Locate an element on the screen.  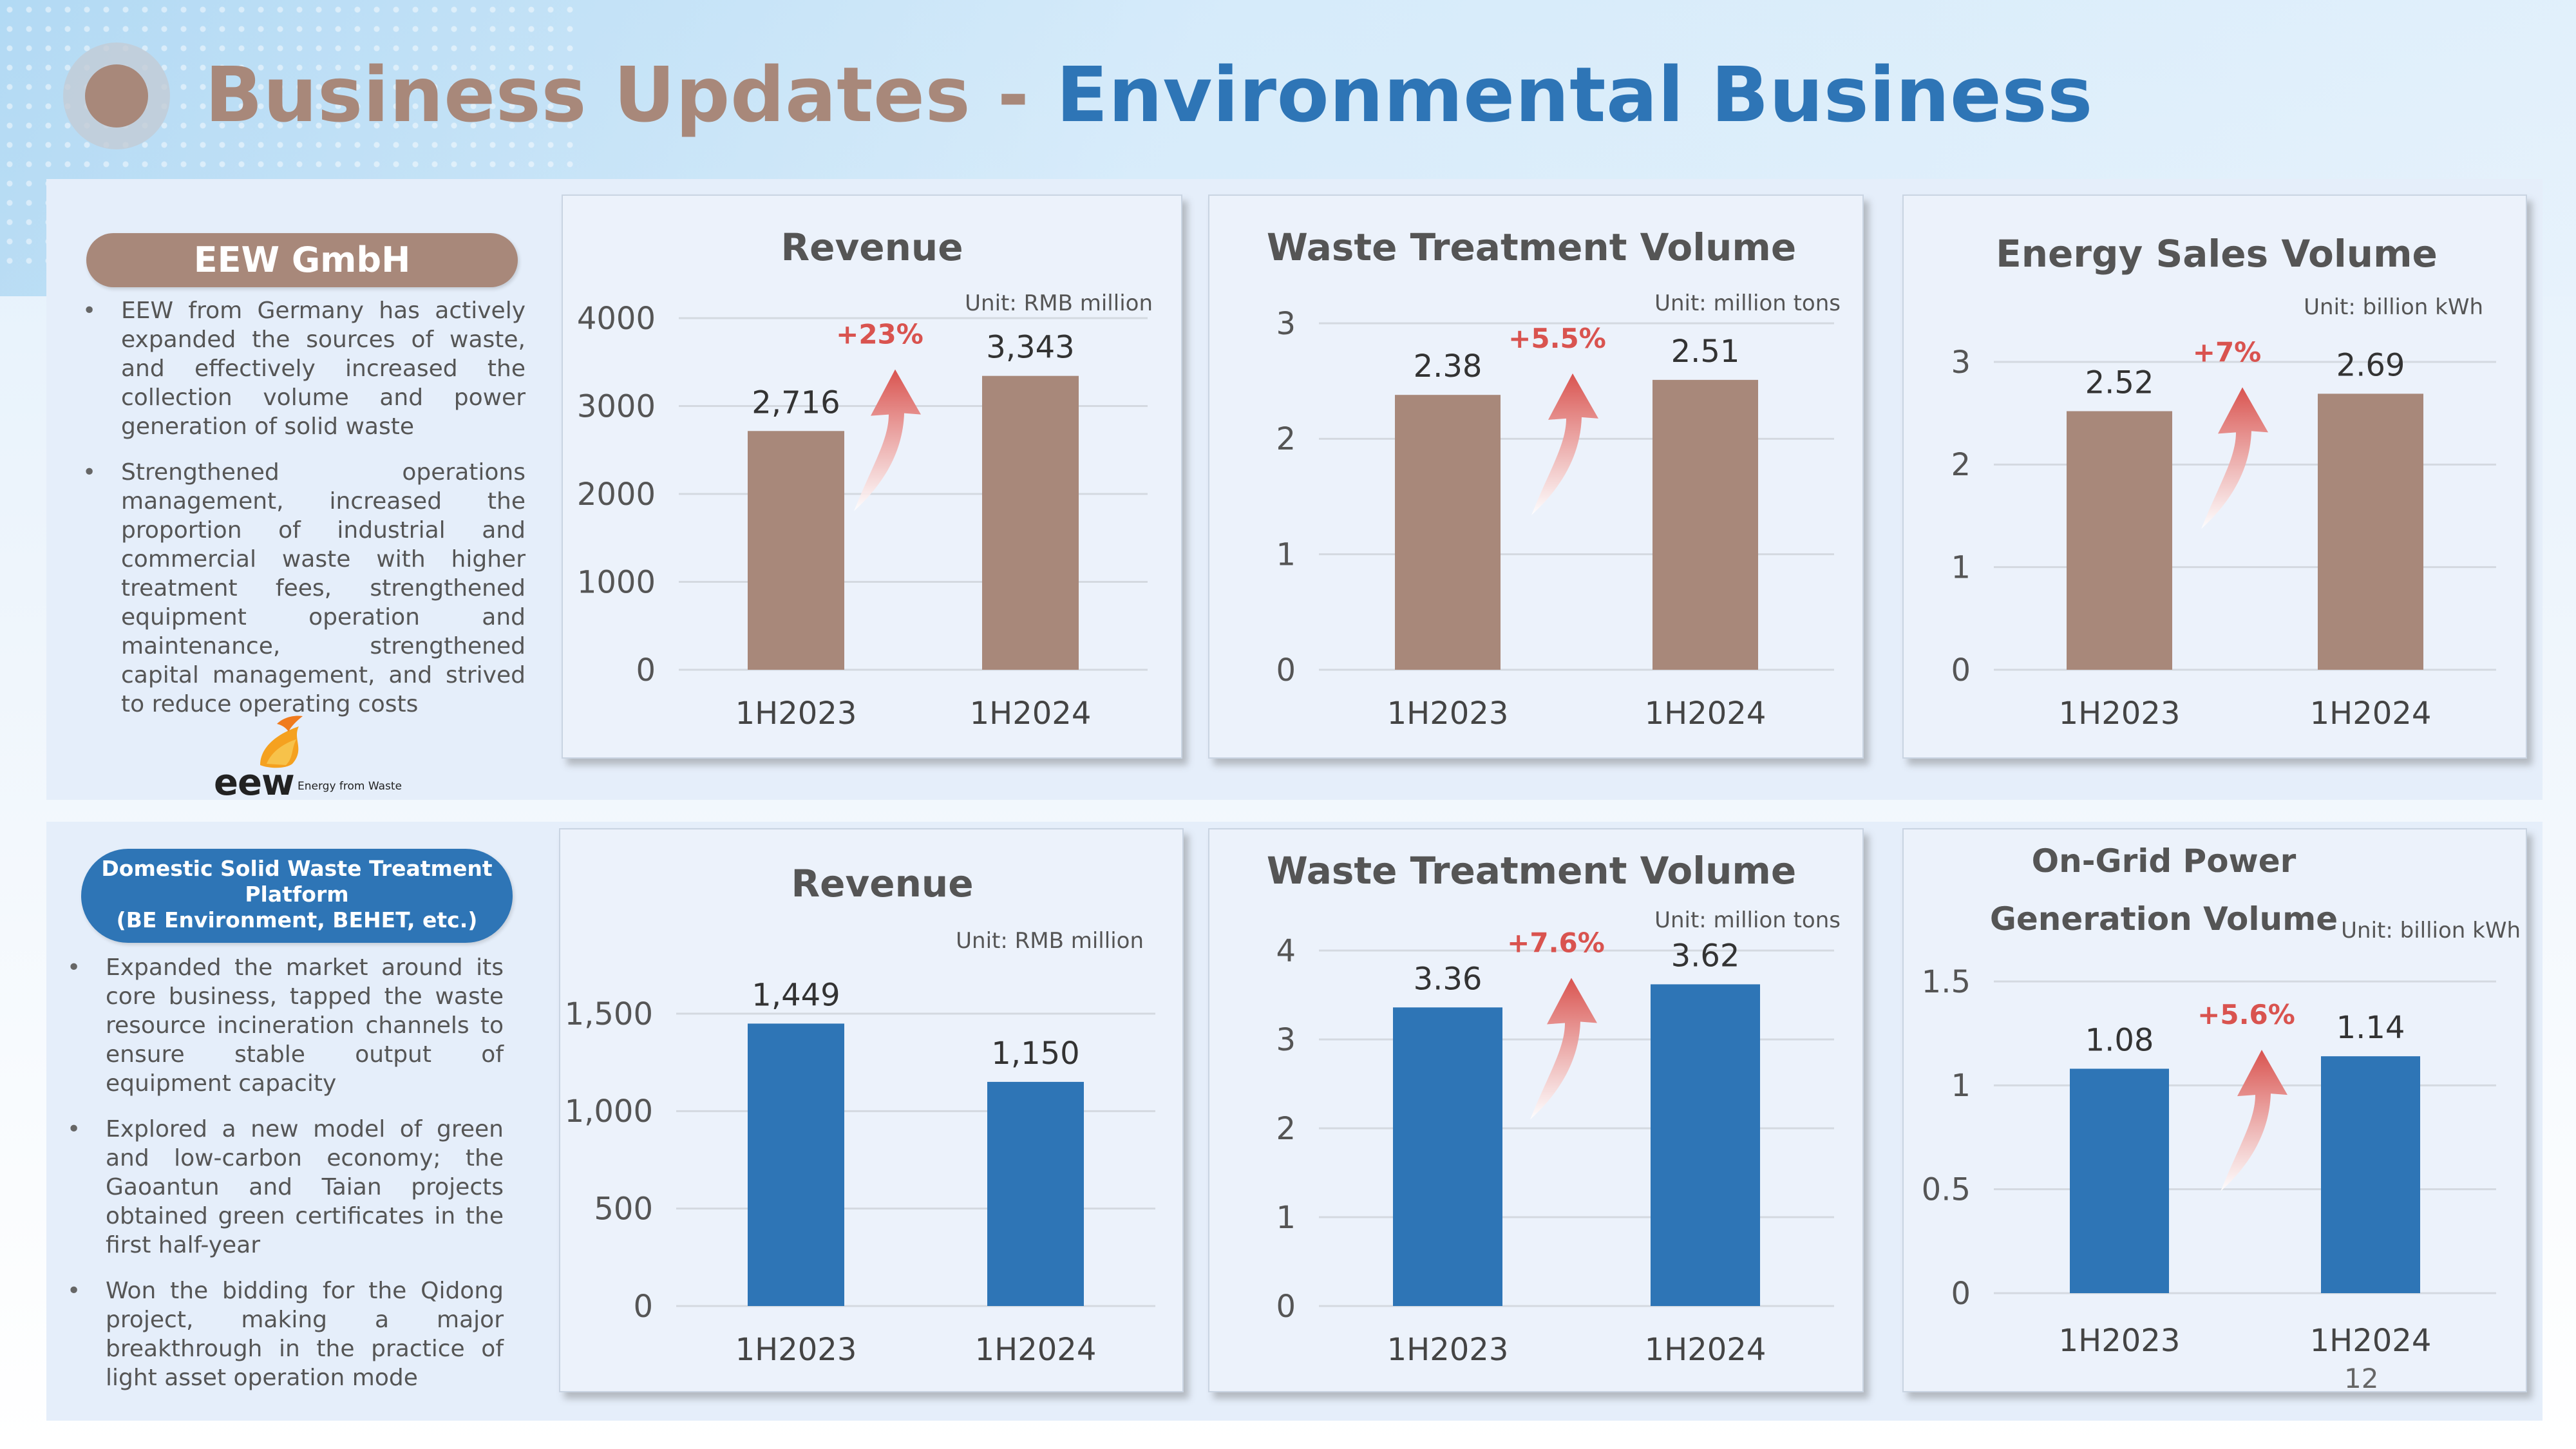
y-tick-label: 500 is located at coordinates (623, 1209).